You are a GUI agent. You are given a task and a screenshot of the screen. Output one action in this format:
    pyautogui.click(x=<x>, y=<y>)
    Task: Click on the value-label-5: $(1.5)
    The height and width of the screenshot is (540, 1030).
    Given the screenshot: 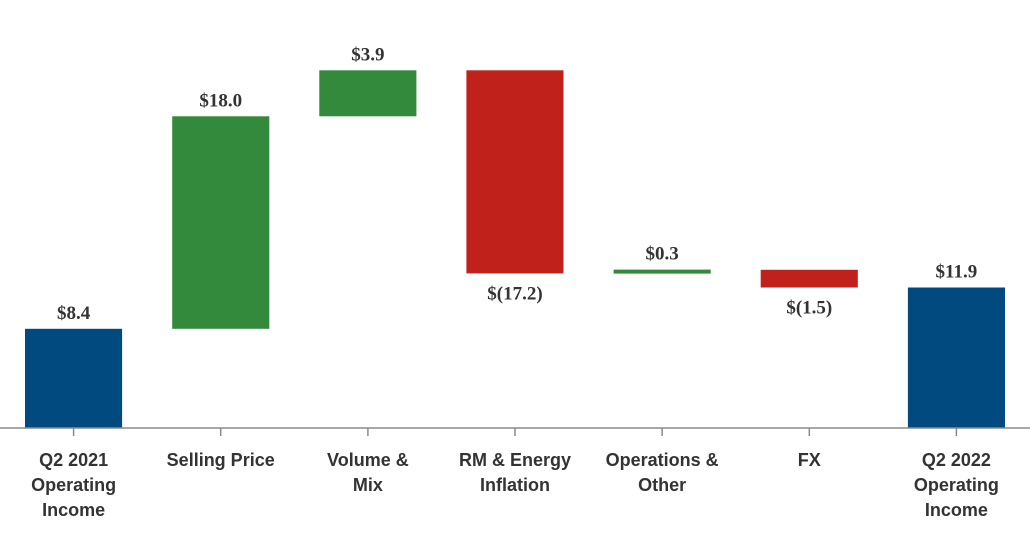 What is the action you would take?
    pyautogui.click(x=809, y=308)
    